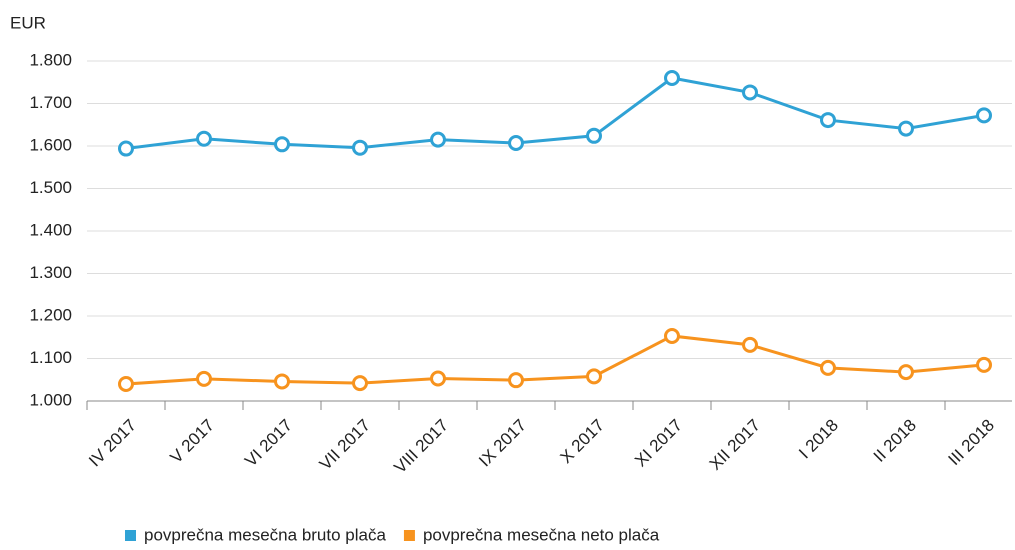 The image size is (1015, 550). Describe the element at coordinates (895, 441) in the screenshot. I see `x-tick-label: II 2018` at that location.